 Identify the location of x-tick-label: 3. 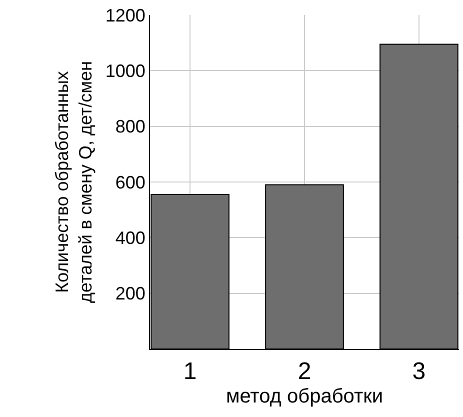
(419, 371).